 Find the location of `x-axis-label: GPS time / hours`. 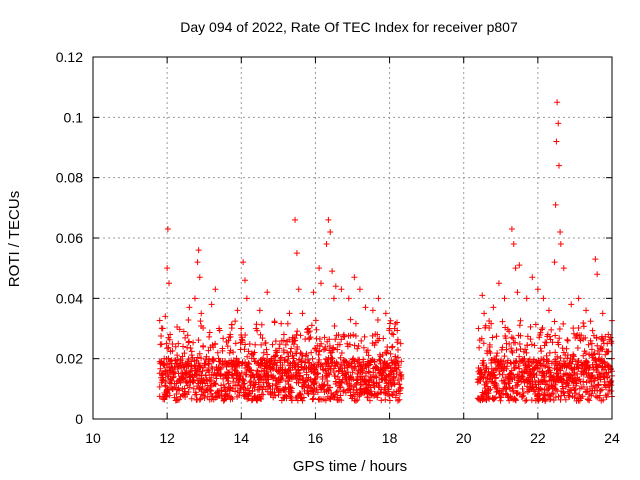

x-axis-label: GPS time / hours is located at coordinates (350, 466).